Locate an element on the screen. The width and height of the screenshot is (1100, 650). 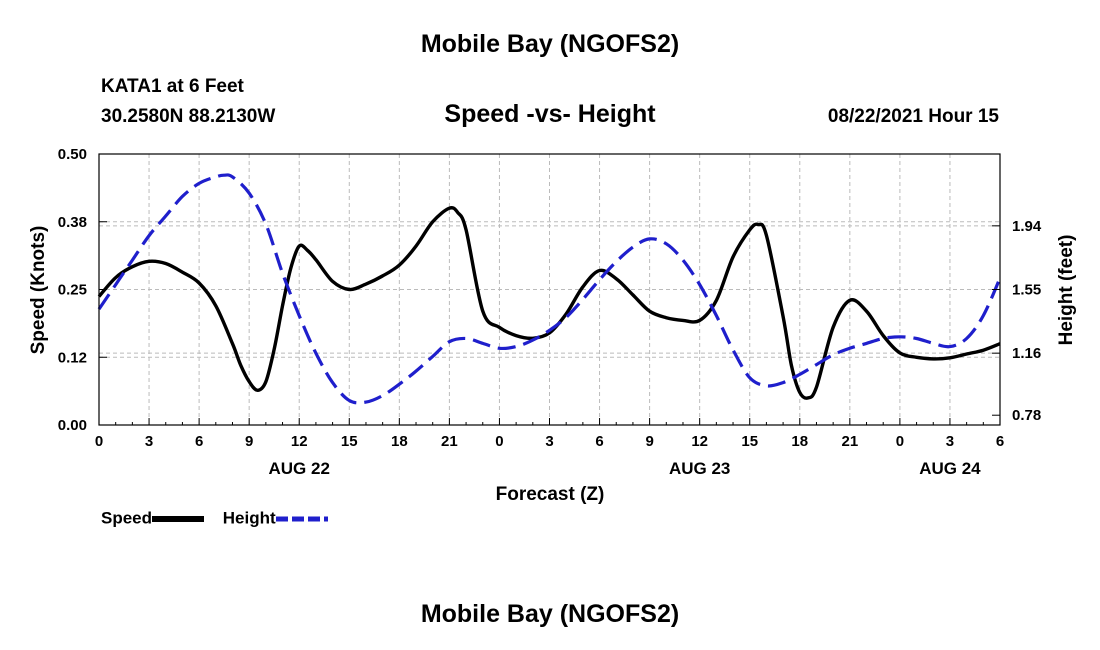
legend-speed-label: Speed is located at coordinates (127, 518).